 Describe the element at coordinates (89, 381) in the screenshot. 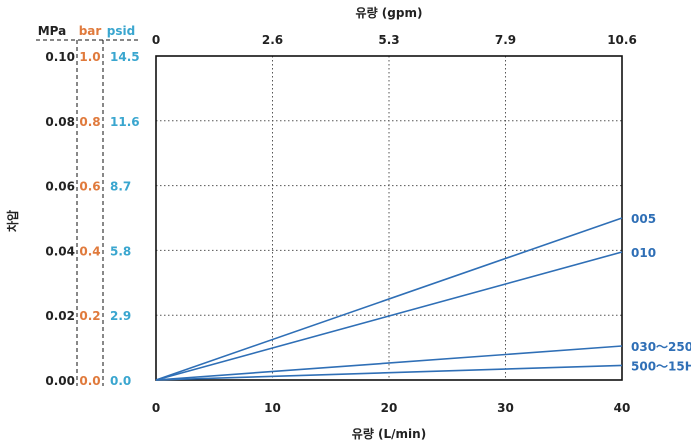

I see `y-tick-label-bar: 0.0` at that location.